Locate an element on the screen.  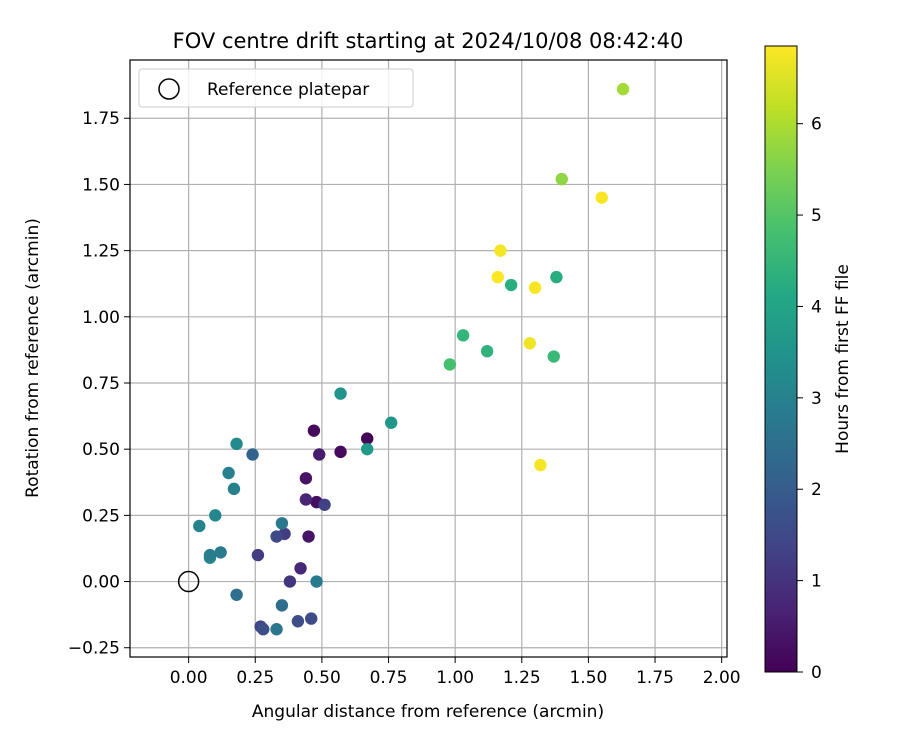
colorbar-tick-label: 3 is located at coordinates (816, 399).